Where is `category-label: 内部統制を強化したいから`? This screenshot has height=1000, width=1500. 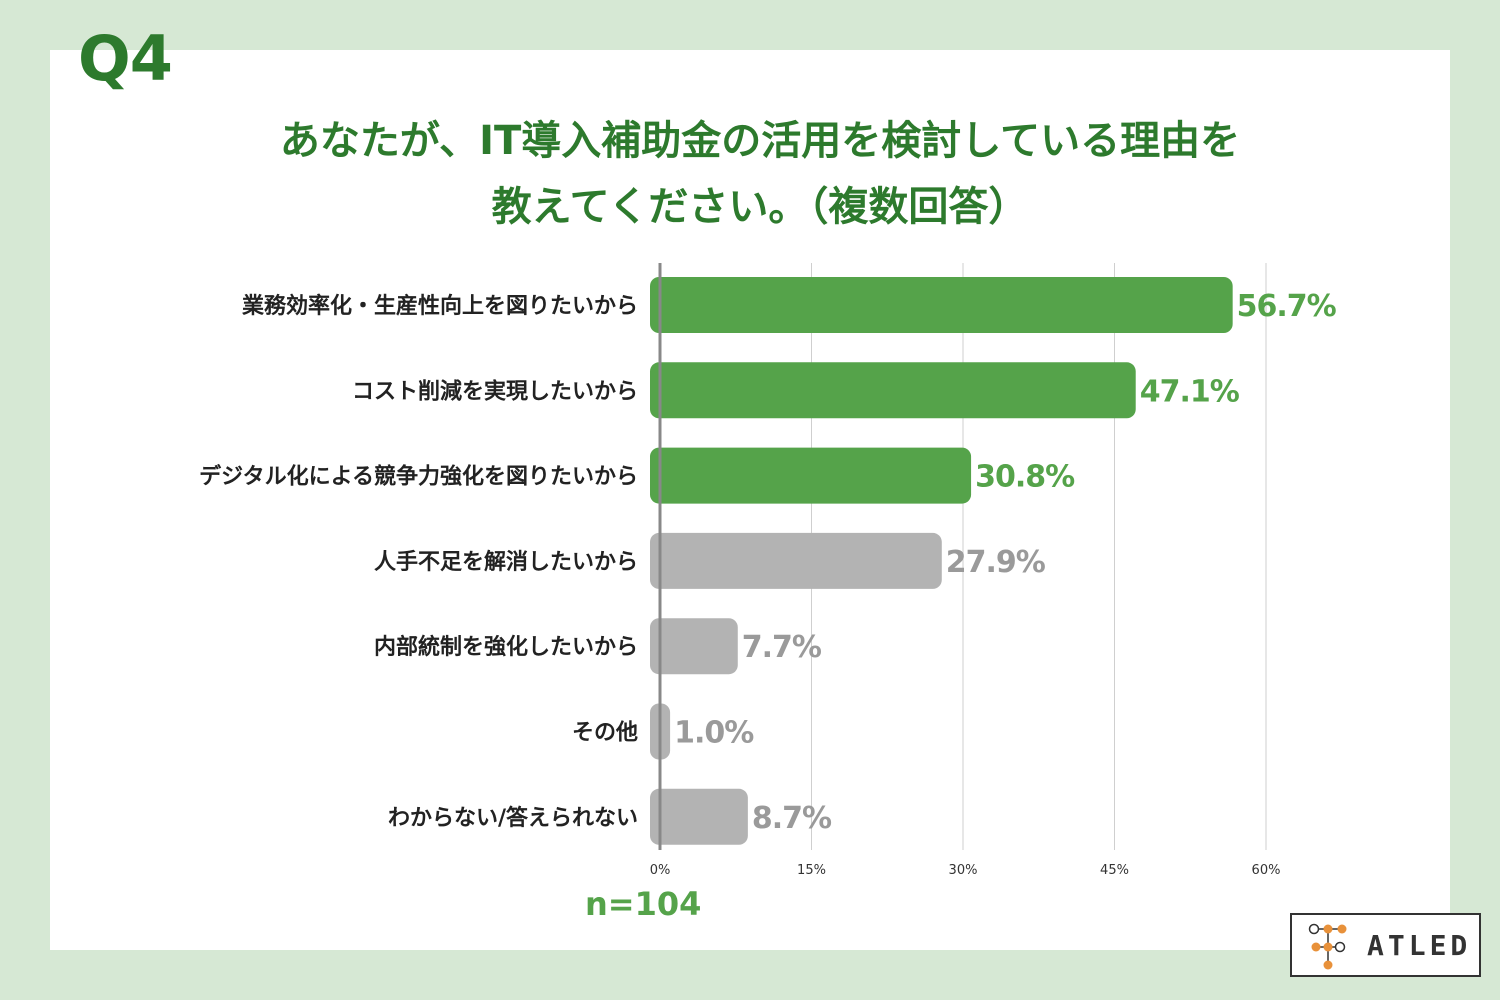
category-label: 内部統制を強化したいから is located at coordinates (506, 647).